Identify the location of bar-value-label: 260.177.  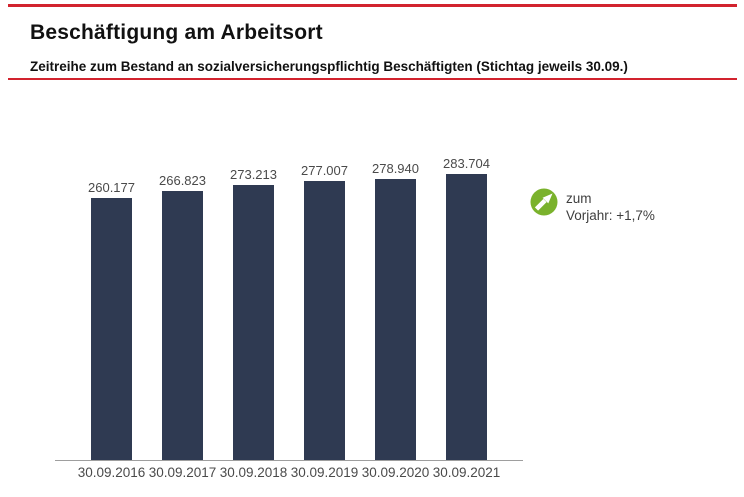
(111, 187).